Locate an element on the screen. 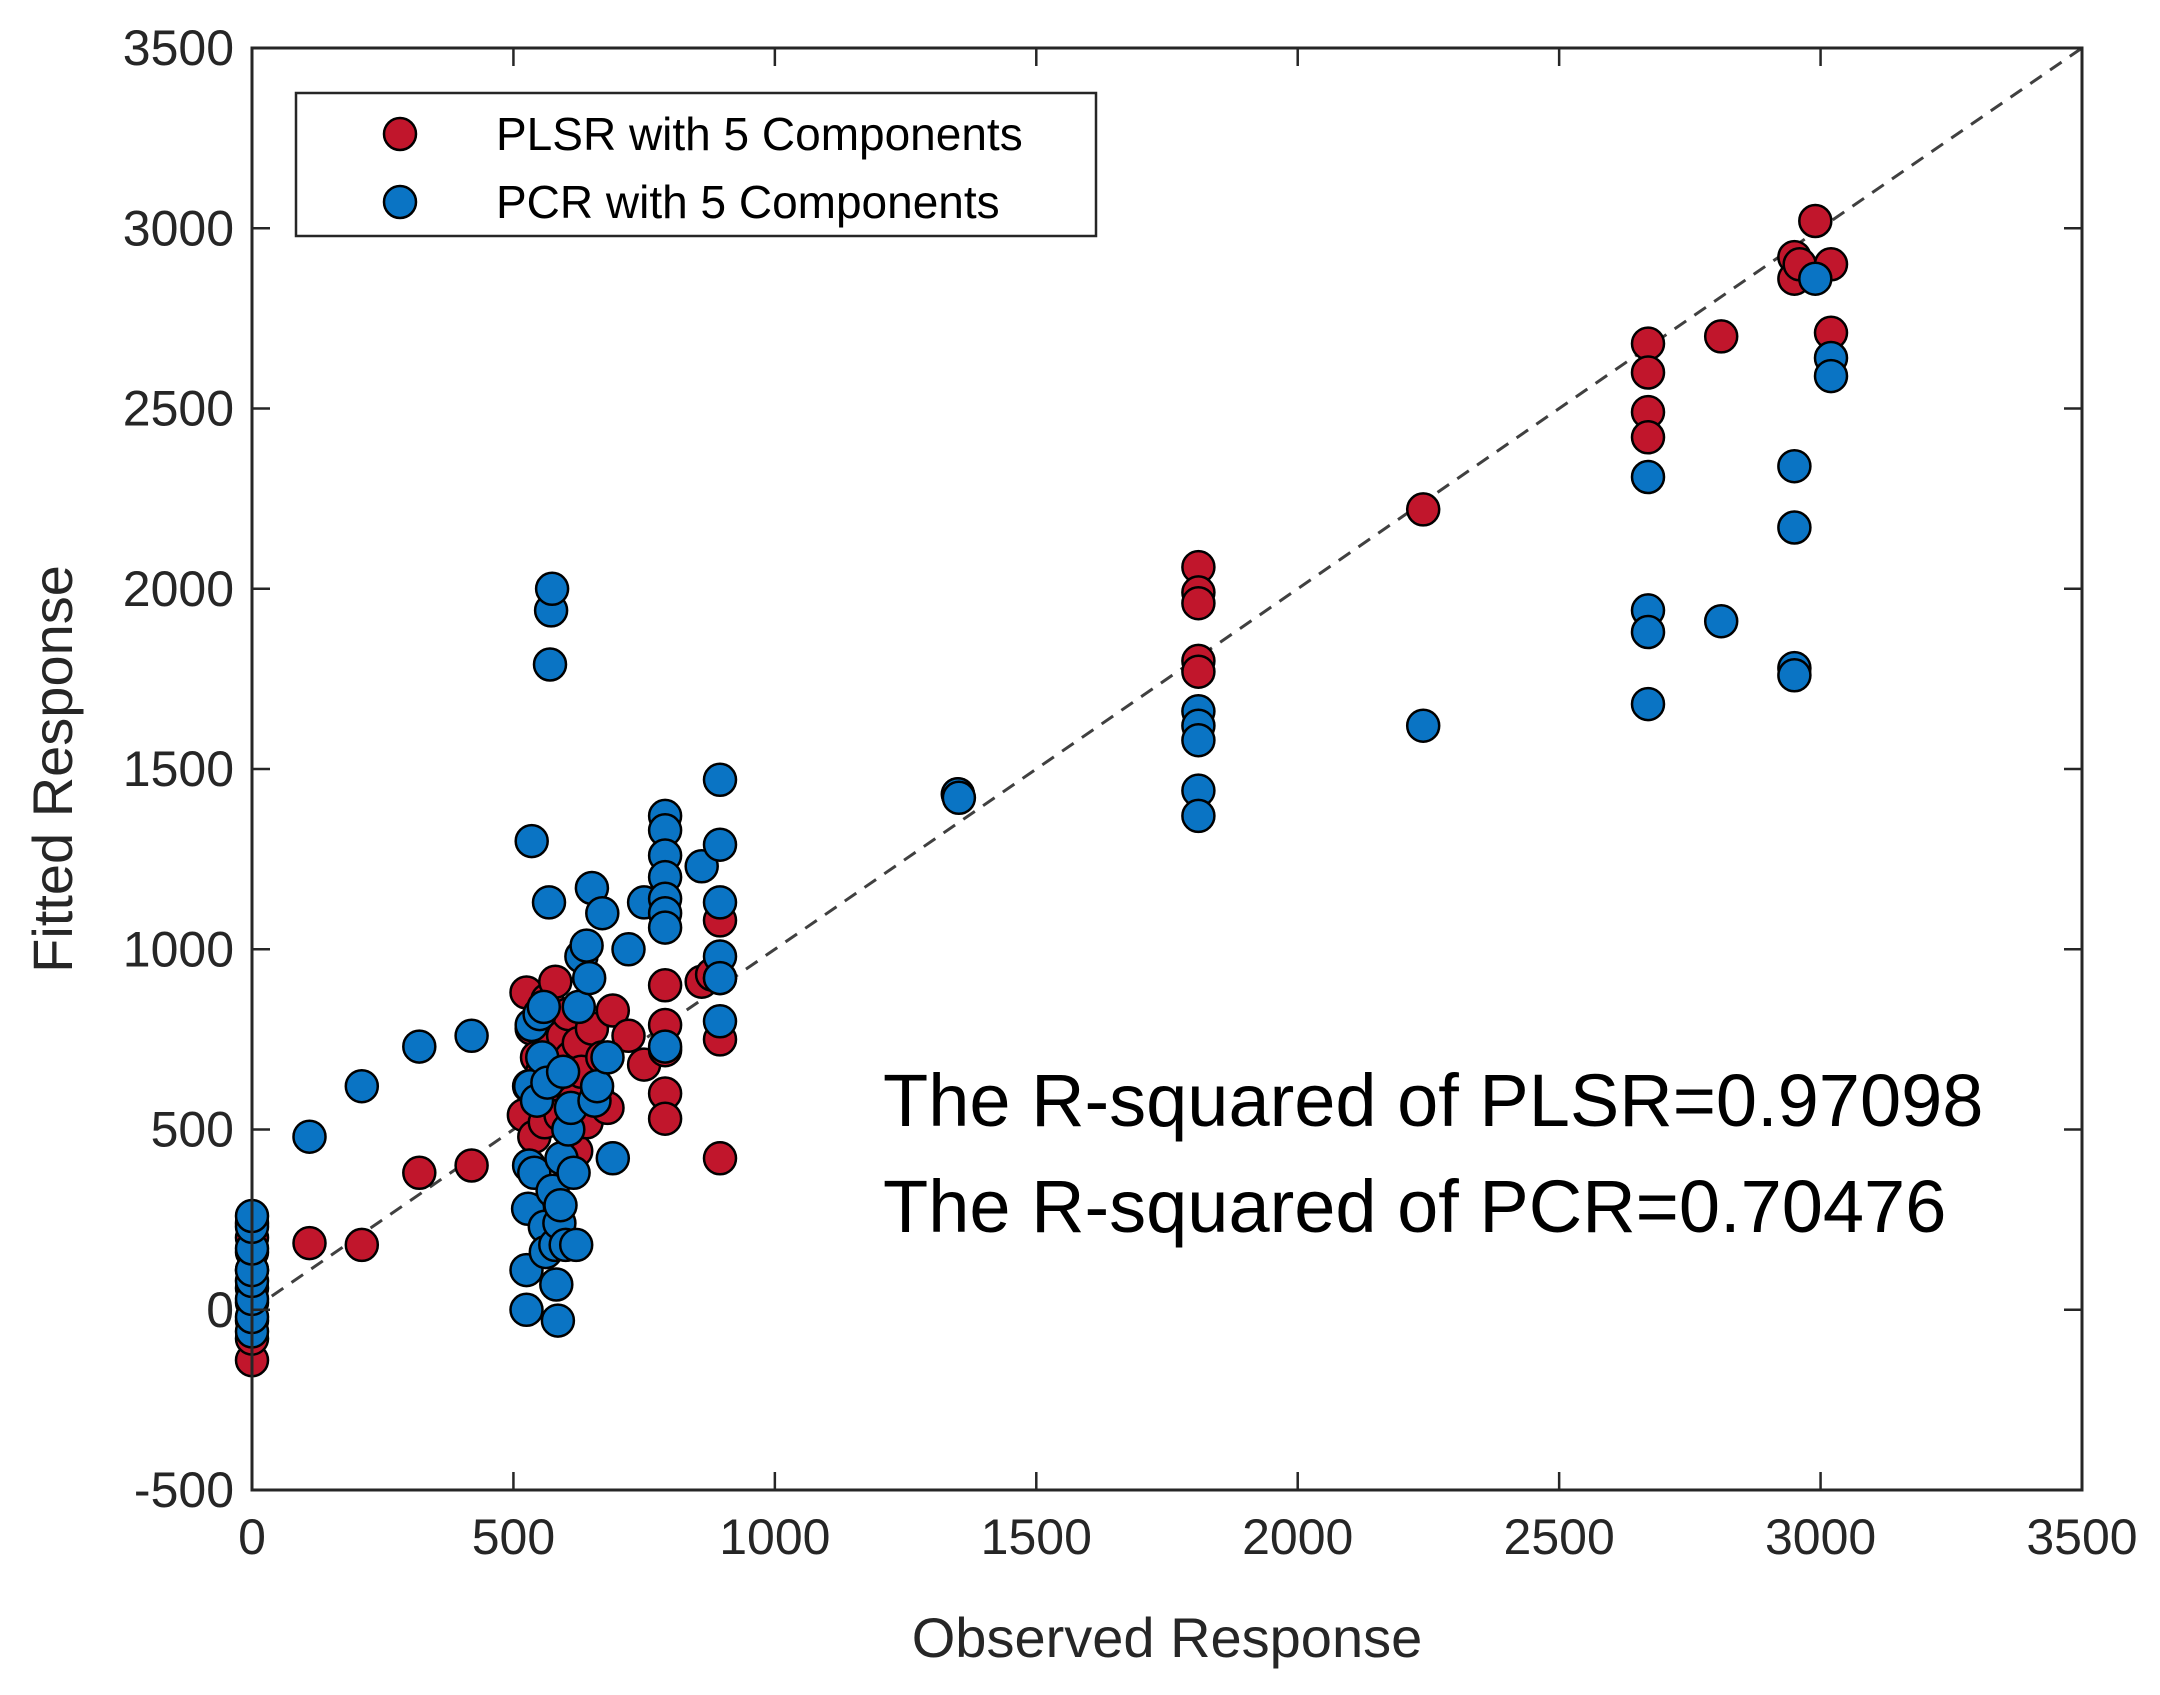 The width and height of the screenshot is (2160, 1695). y-tick-label: 0 is located at coordinates (220, 1310).